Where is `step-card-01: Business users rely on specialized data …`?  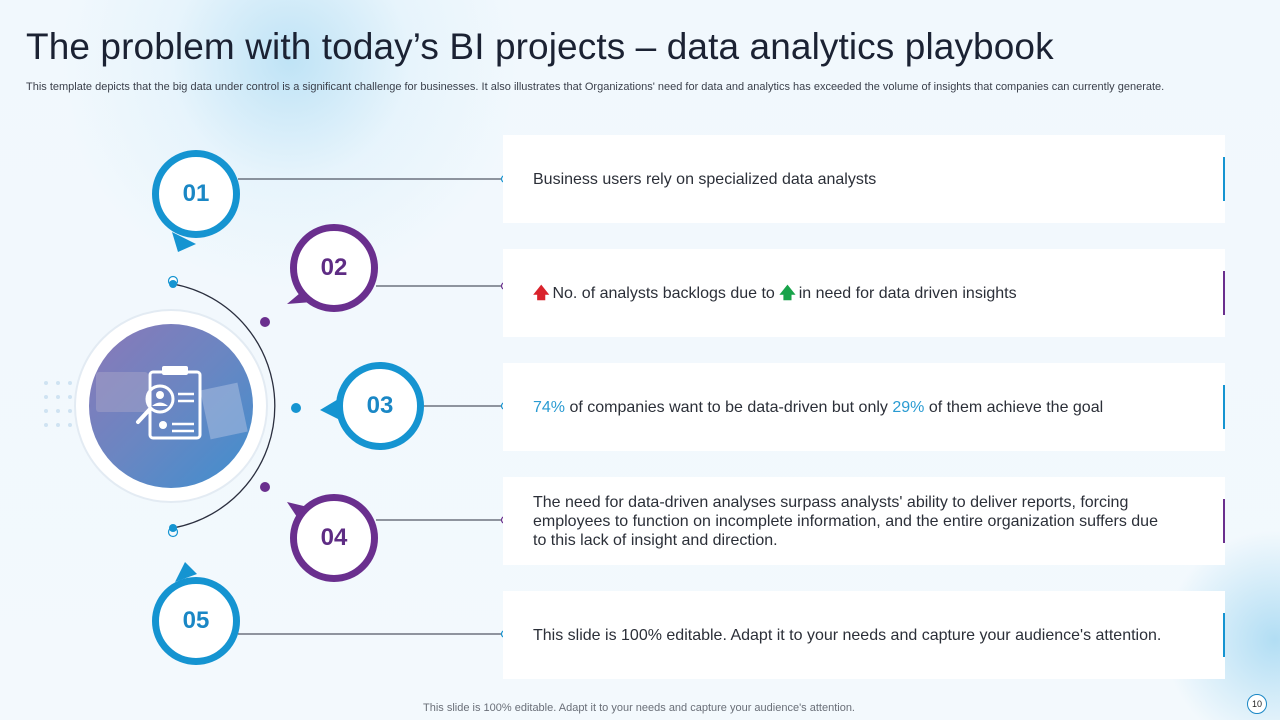 step-card-01: Business users rely on specialized data … is located at coordinates (864, 179).